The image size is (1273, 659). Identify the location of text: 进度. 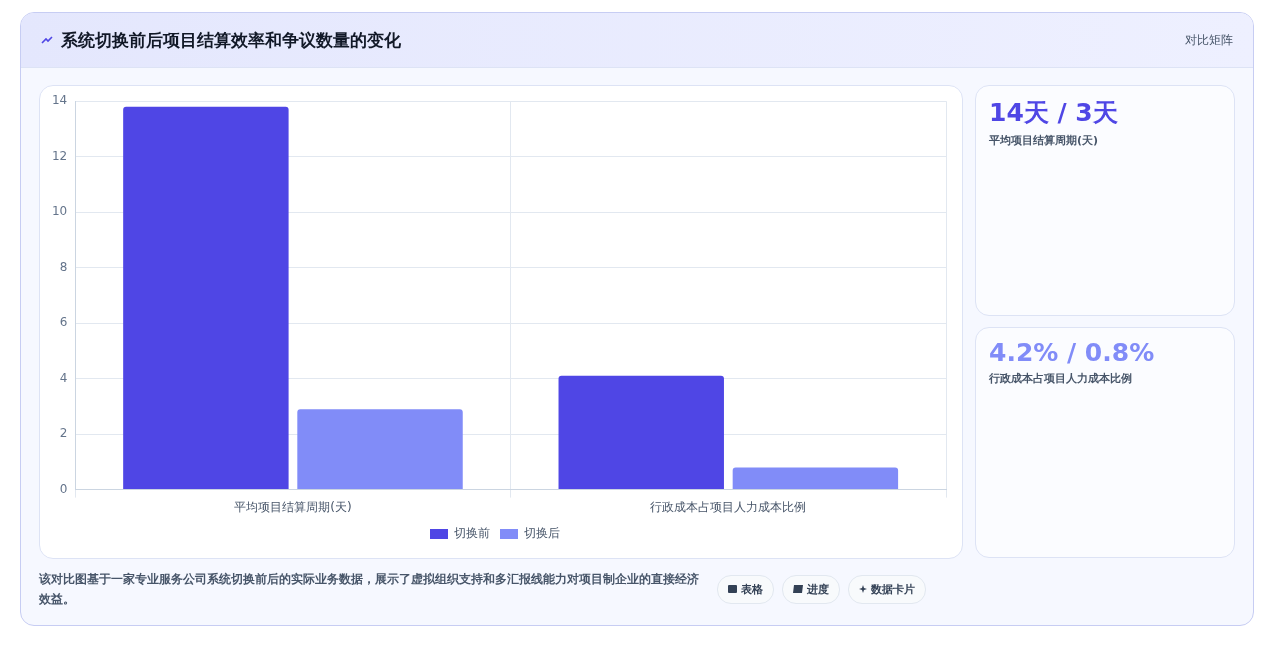
(818, 589).